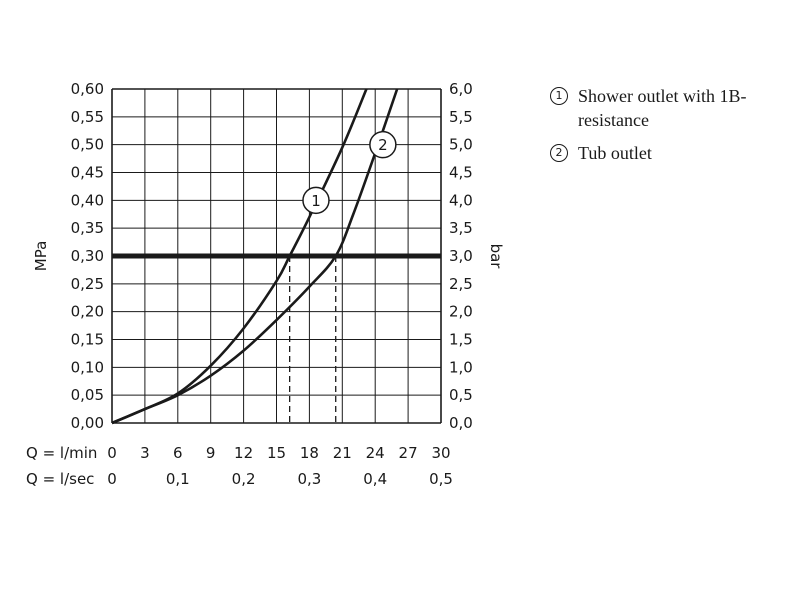 This screenshot has width=800, height=600. What do you see at coordinates (87, 117) in the screenshot?
I see `y-tick-left: 0,55` at bounding box center [87, 117].